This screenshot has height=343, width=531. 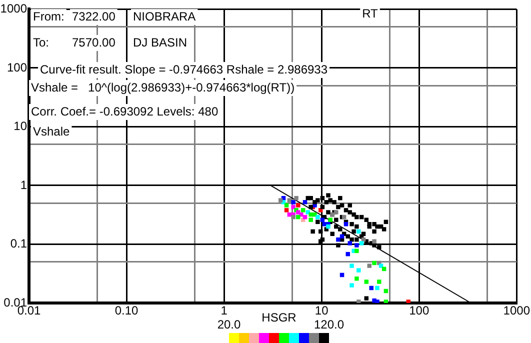 I want to click on annotation: Corr. Coef.= -0.693092 Levels: 480, so click(x=124, y=111).